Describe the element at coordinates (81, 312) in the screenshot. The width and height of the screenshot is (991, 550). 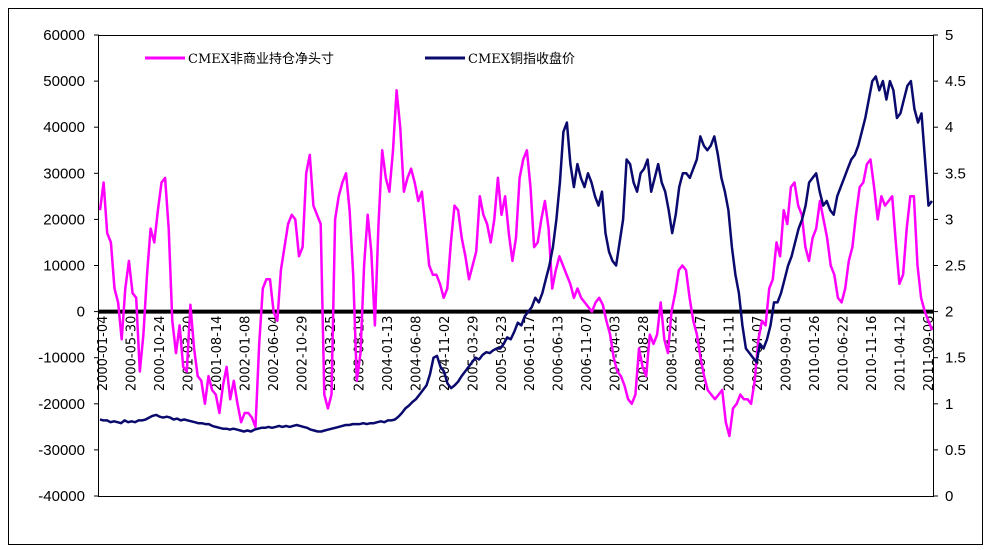
I see `left-tick-label: 0` at that location.